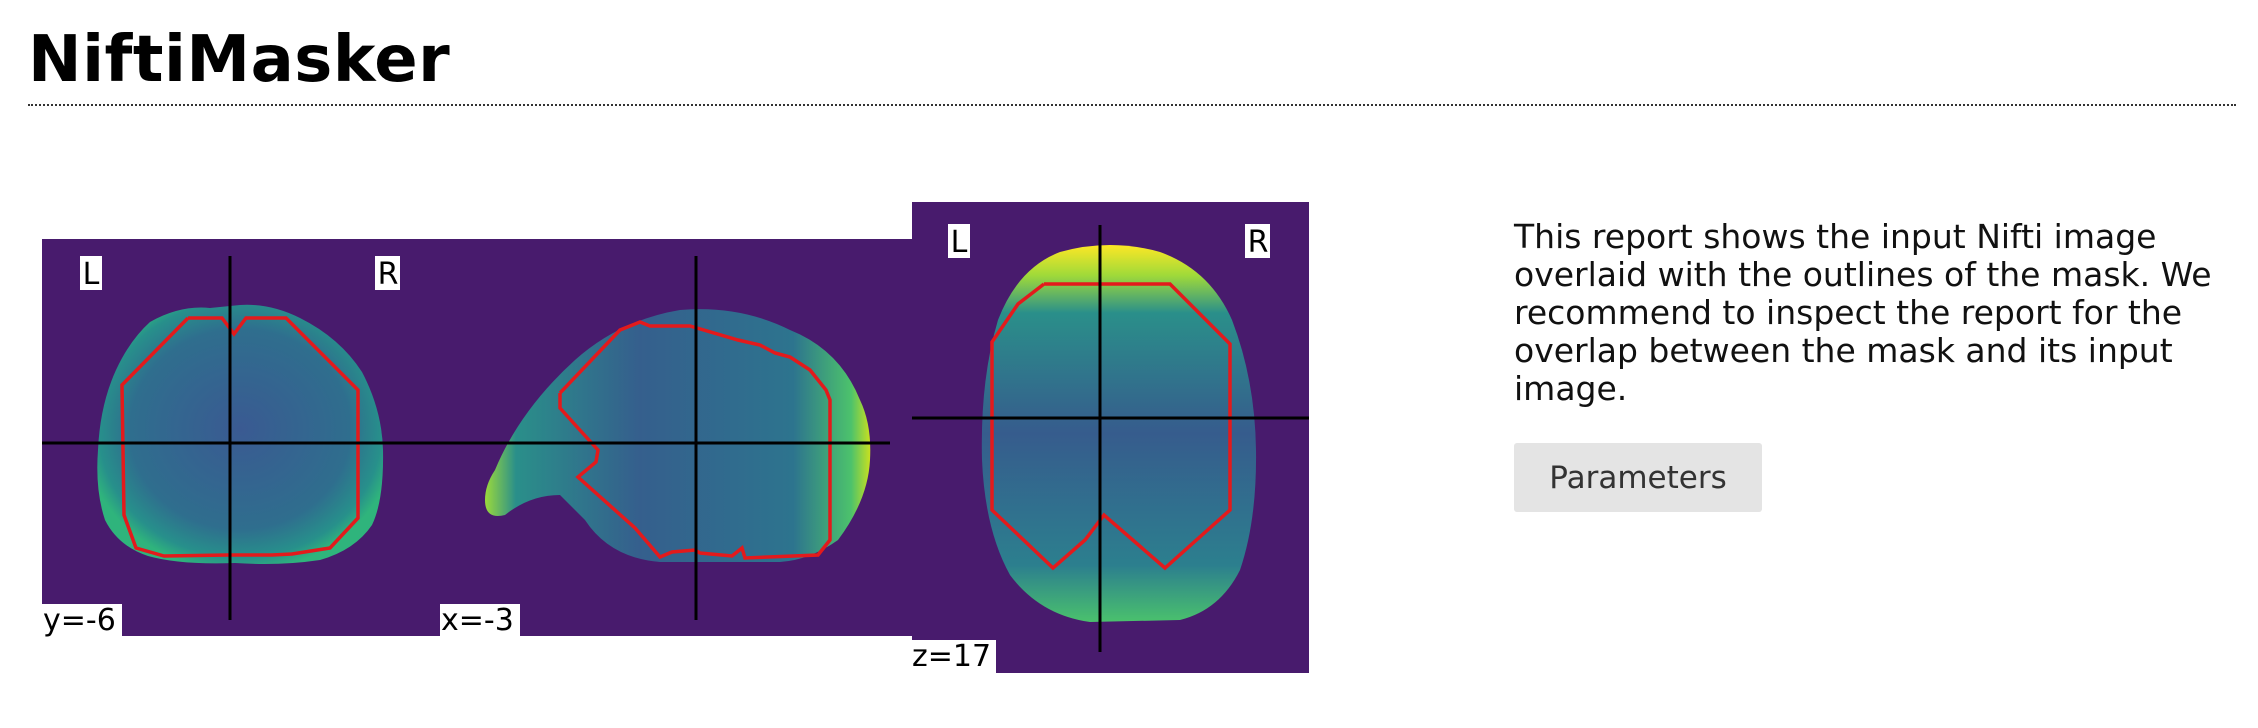 Image resolution: width=2258 pixels, height=728 pixels. I want to click on axial-right-marker: R, so click(1258, 242).